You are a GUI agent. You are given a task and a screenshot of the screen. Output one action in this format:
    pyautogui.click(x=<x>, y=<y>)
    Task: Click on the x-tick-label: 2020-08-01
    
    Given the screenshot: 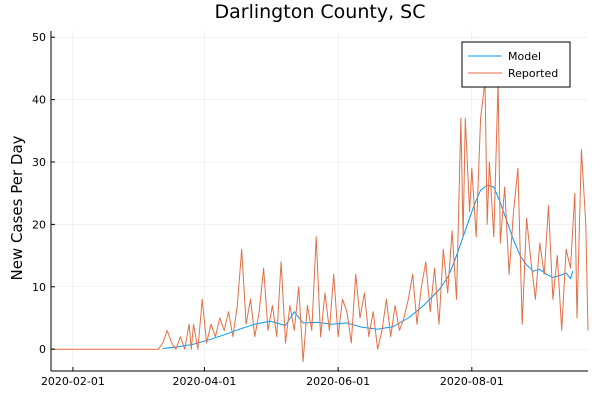 What is the action you would take?
    pyautogui.click(x=472, y=381)
    